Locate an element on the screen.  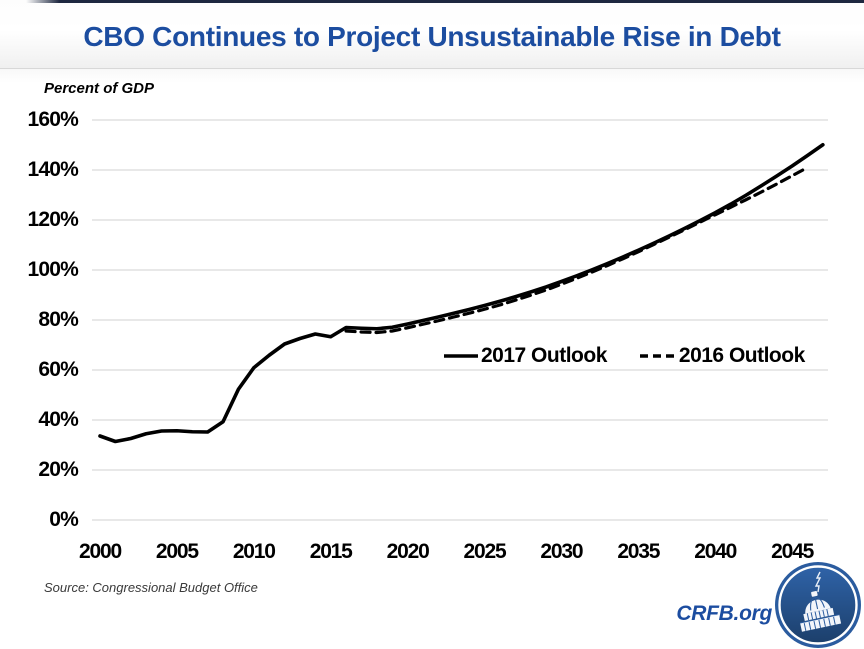
legend-label-2016: 2016 Outlook is located at coordinates (741, 355).